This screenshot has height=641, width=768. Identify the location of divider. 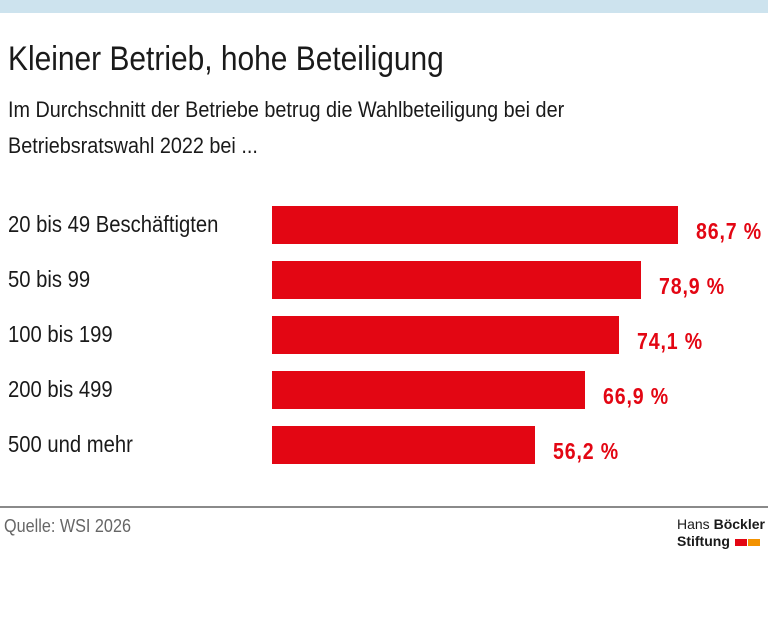
(384, 507).